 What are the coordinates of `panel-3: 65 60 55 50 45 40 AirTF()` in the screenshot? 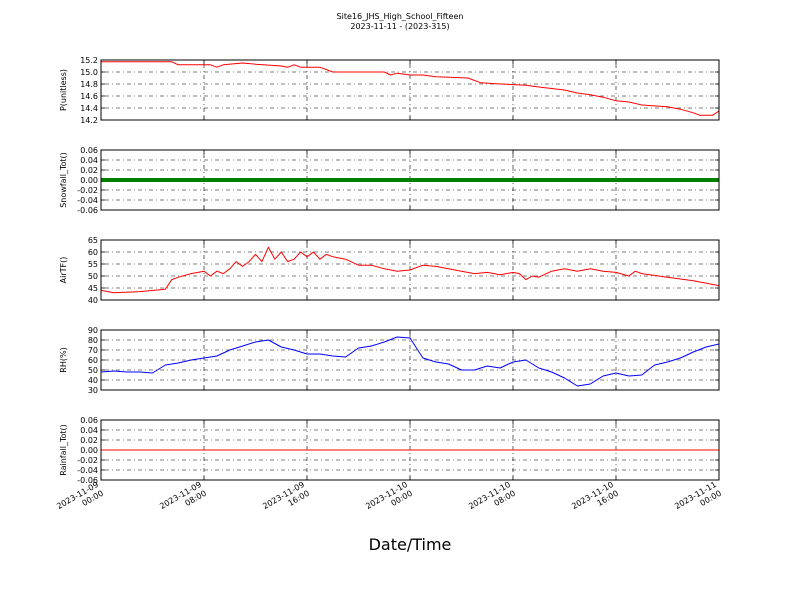 It's located at (389, 270).